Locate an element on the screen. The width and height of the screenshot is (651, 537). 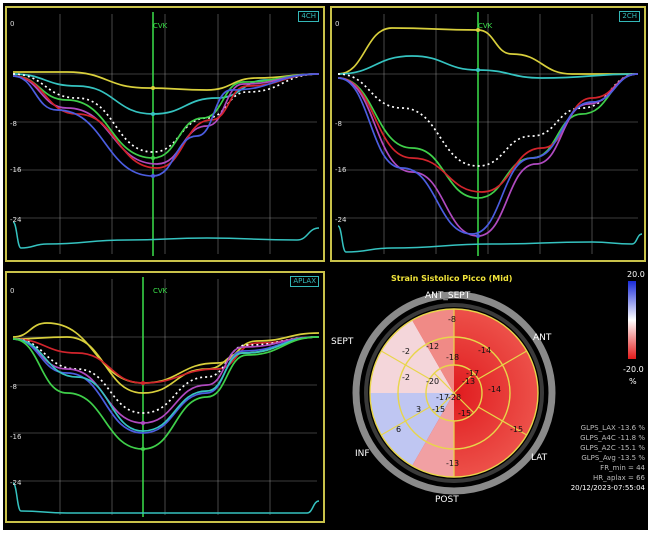
stat-line: GLPS_LAX -13.6 % is located at coordinates (612, 428).